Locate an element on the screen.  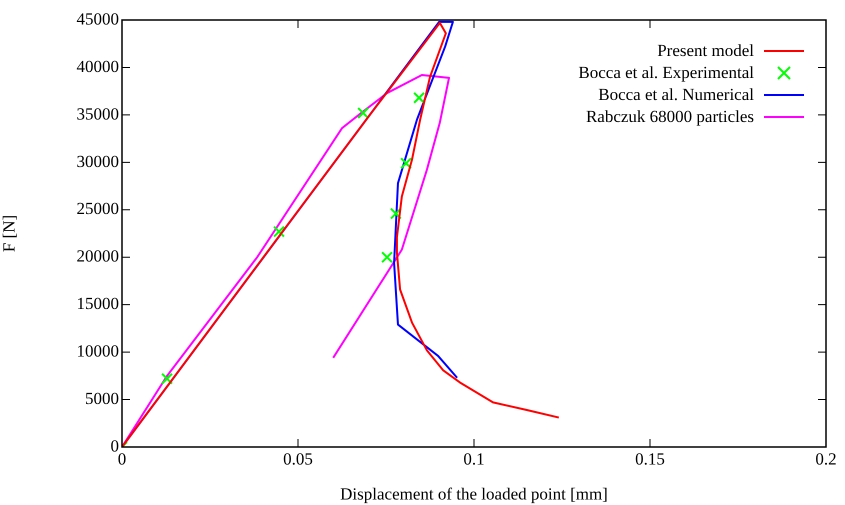
legend-label: Present model is located at coordinates (705, 51).